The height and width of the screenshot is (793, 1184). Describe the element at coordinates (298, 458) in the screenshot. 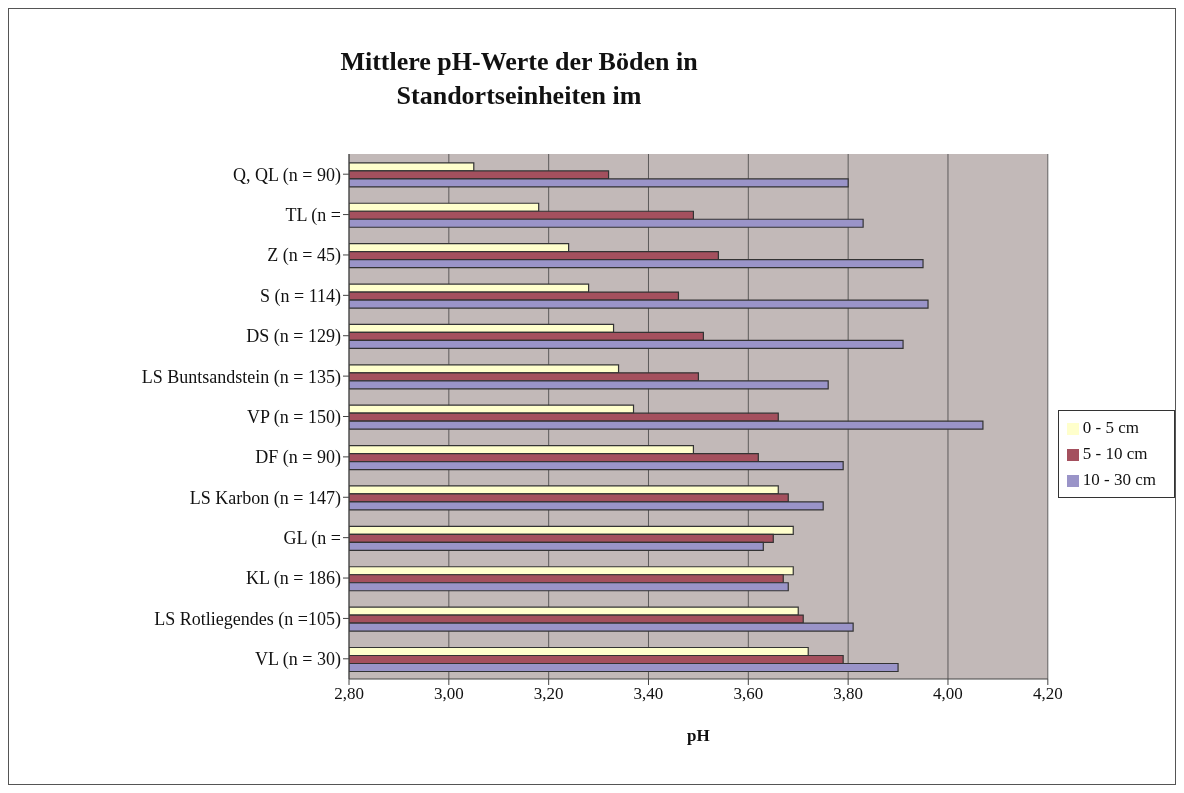

I see `y-tick-label: DF (n = 90)` at that location.